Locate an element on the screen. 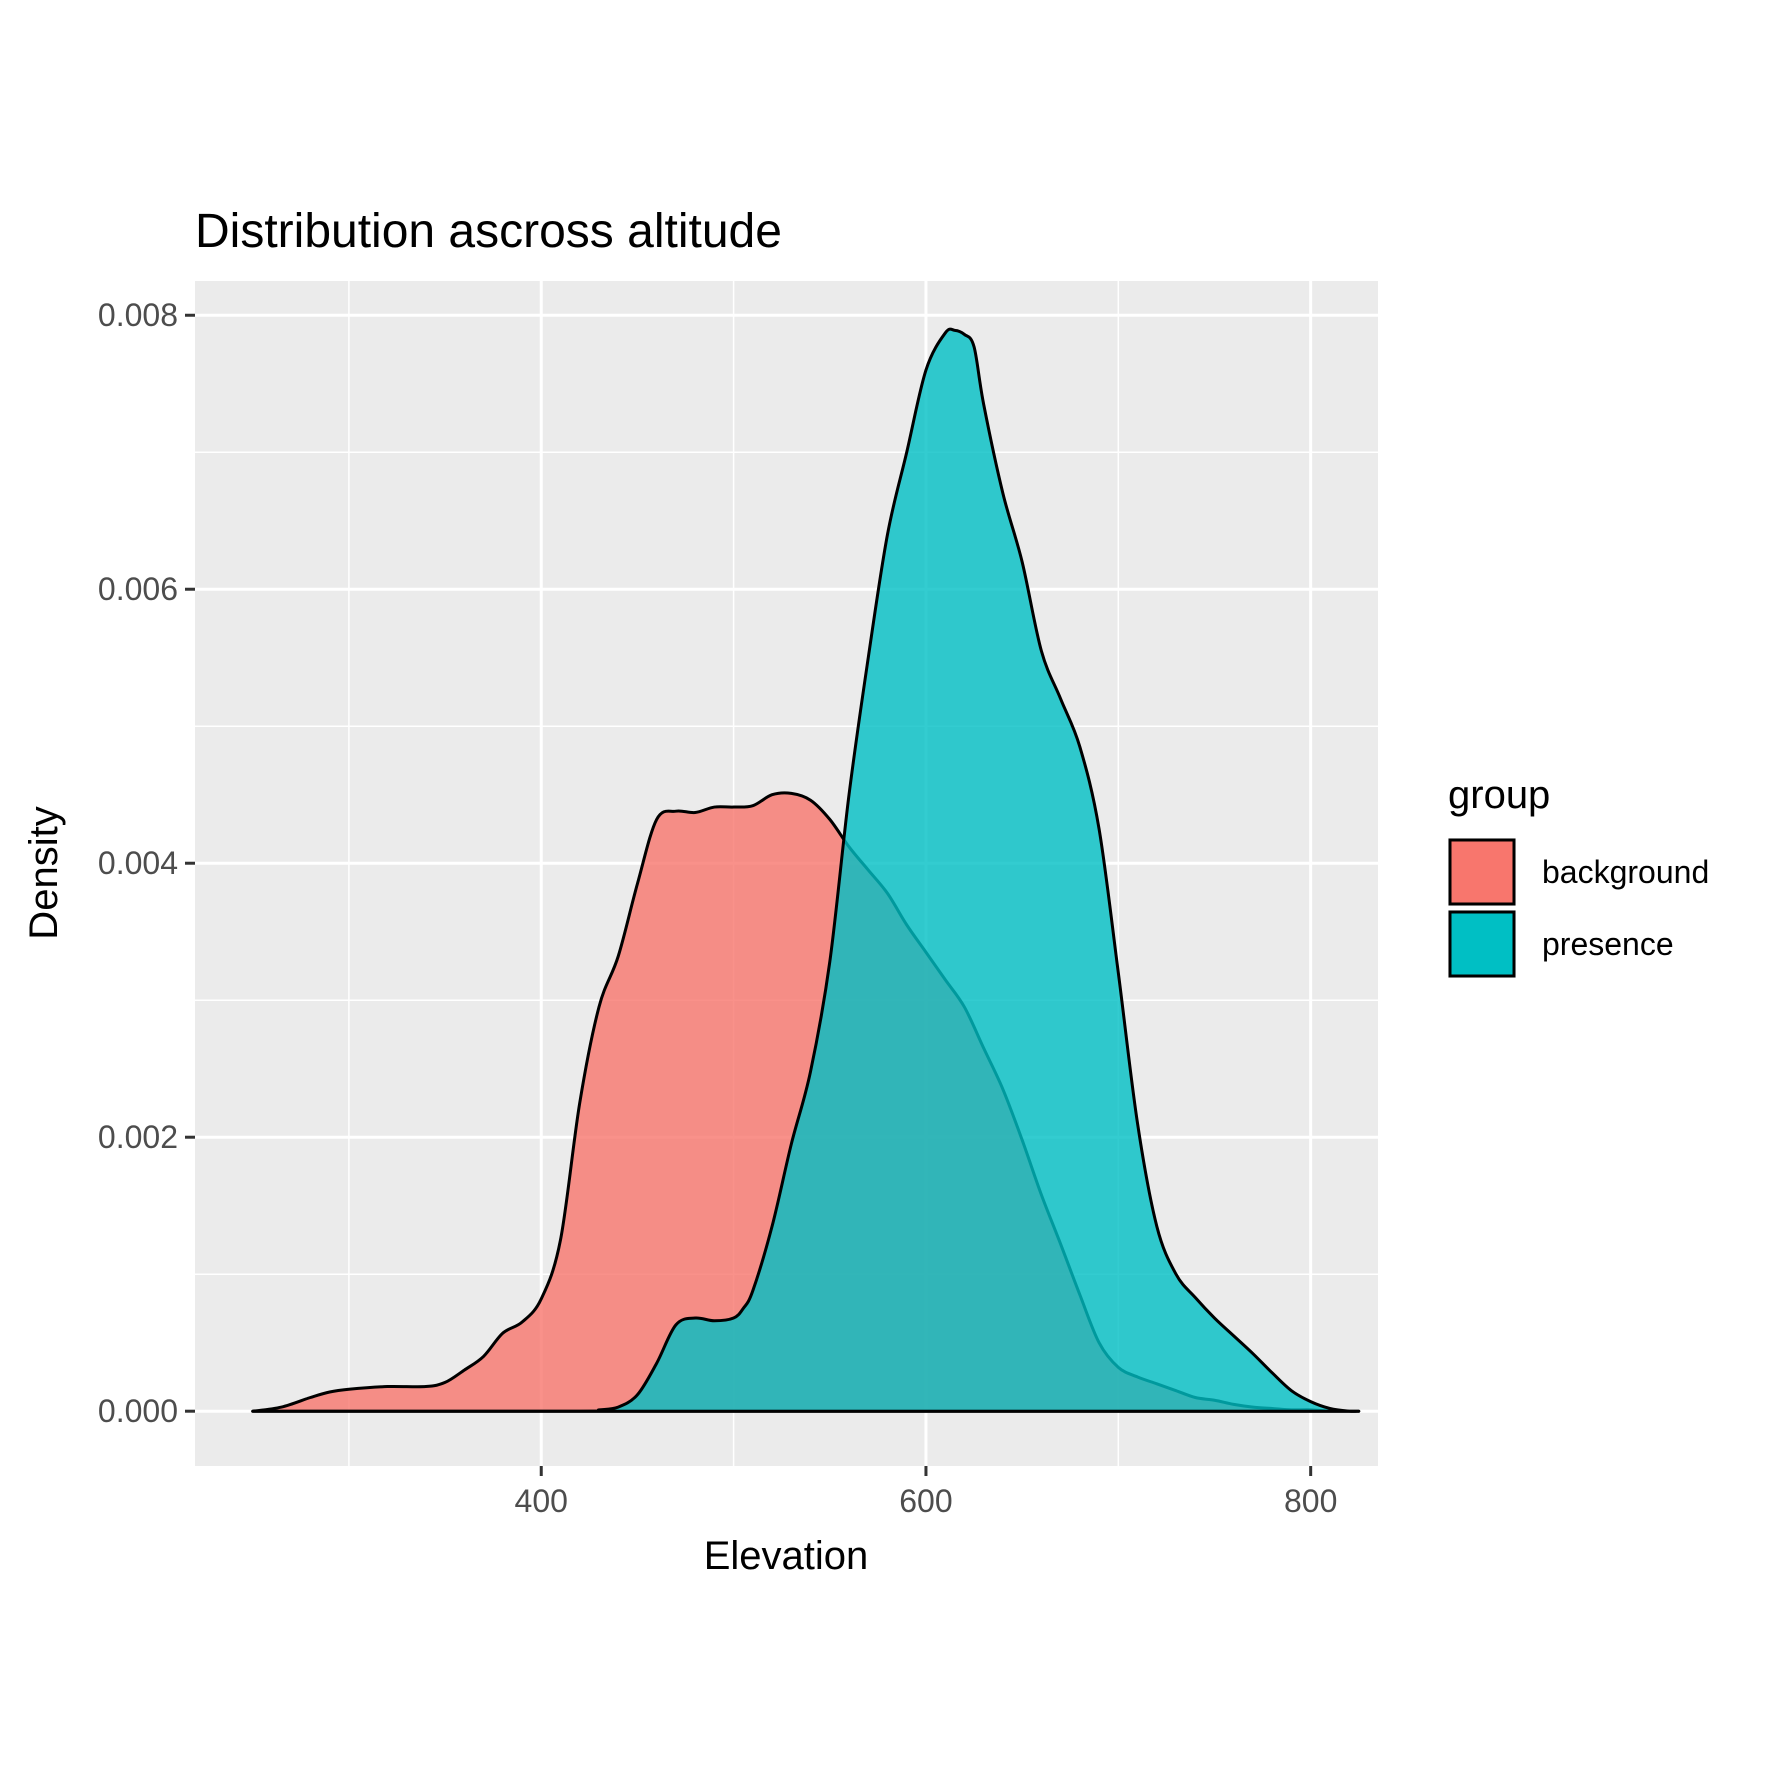  x-tick-label: 800 is located at coordinates (1310, 1501).